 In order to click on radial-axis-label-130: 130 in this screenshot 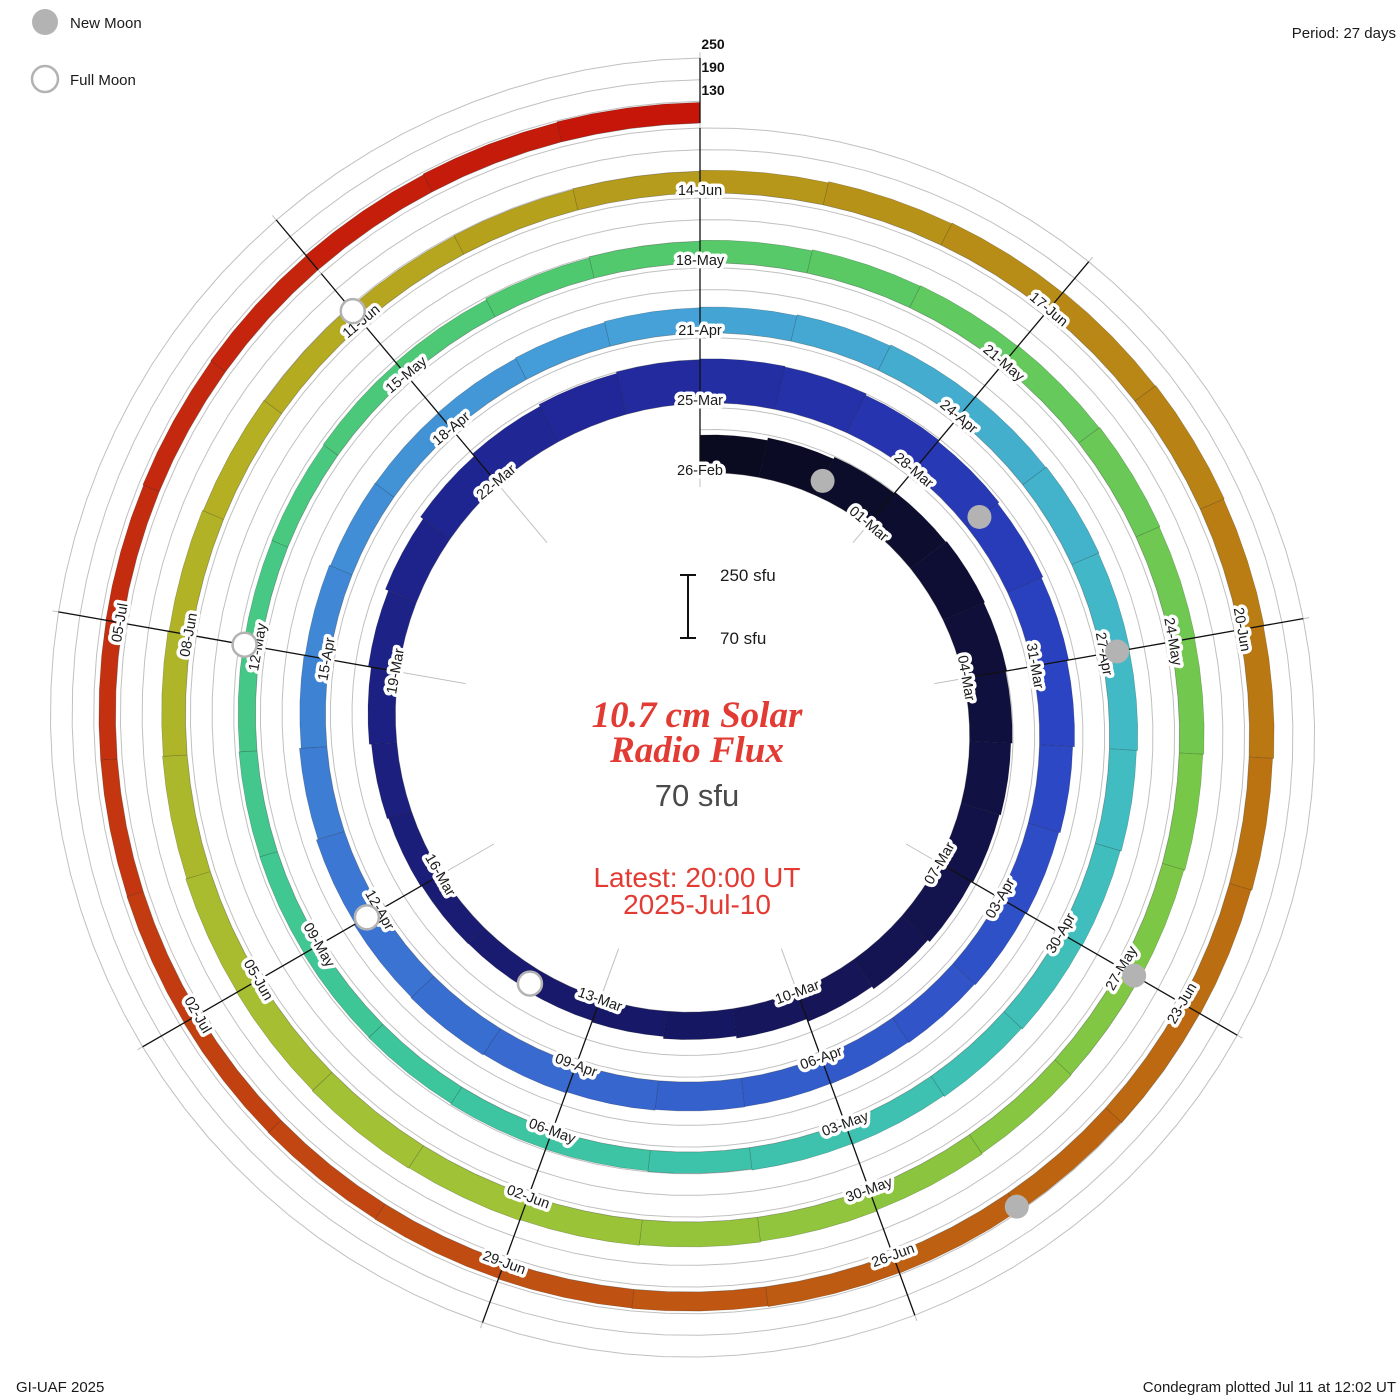, I will do `click(713, 90)`.